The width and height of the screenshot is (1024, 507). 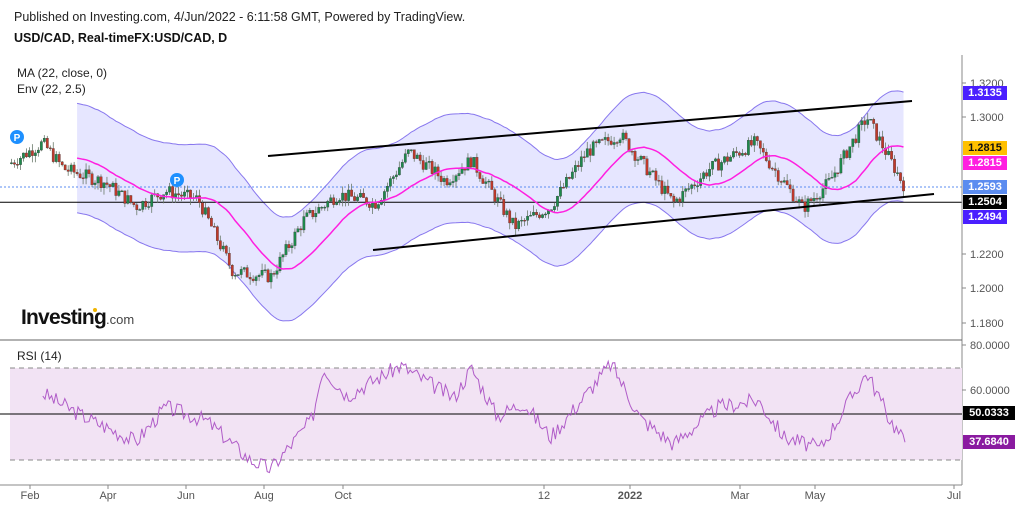 What do you see at coordinates (989, 442) in the screenshot?
I see `rsi-badge: 37.6840` at bounding box center [989, 442].